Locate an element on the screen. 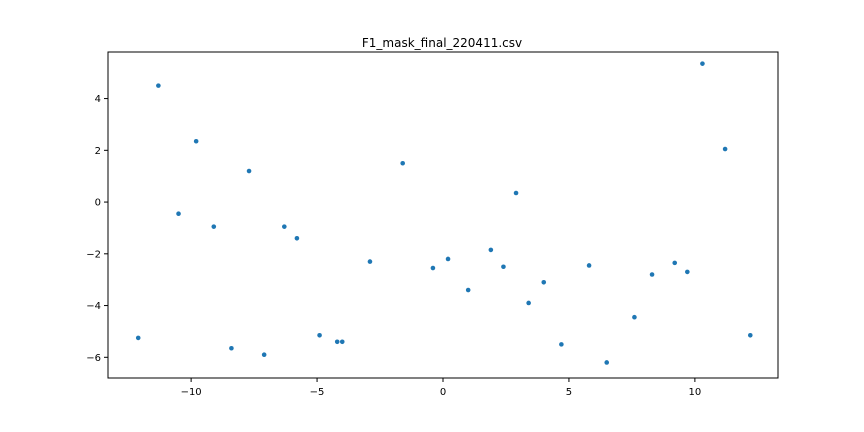 This screenshot has width=864, height=432. y-tick-label: −2 is located at coordinates (93, 254).